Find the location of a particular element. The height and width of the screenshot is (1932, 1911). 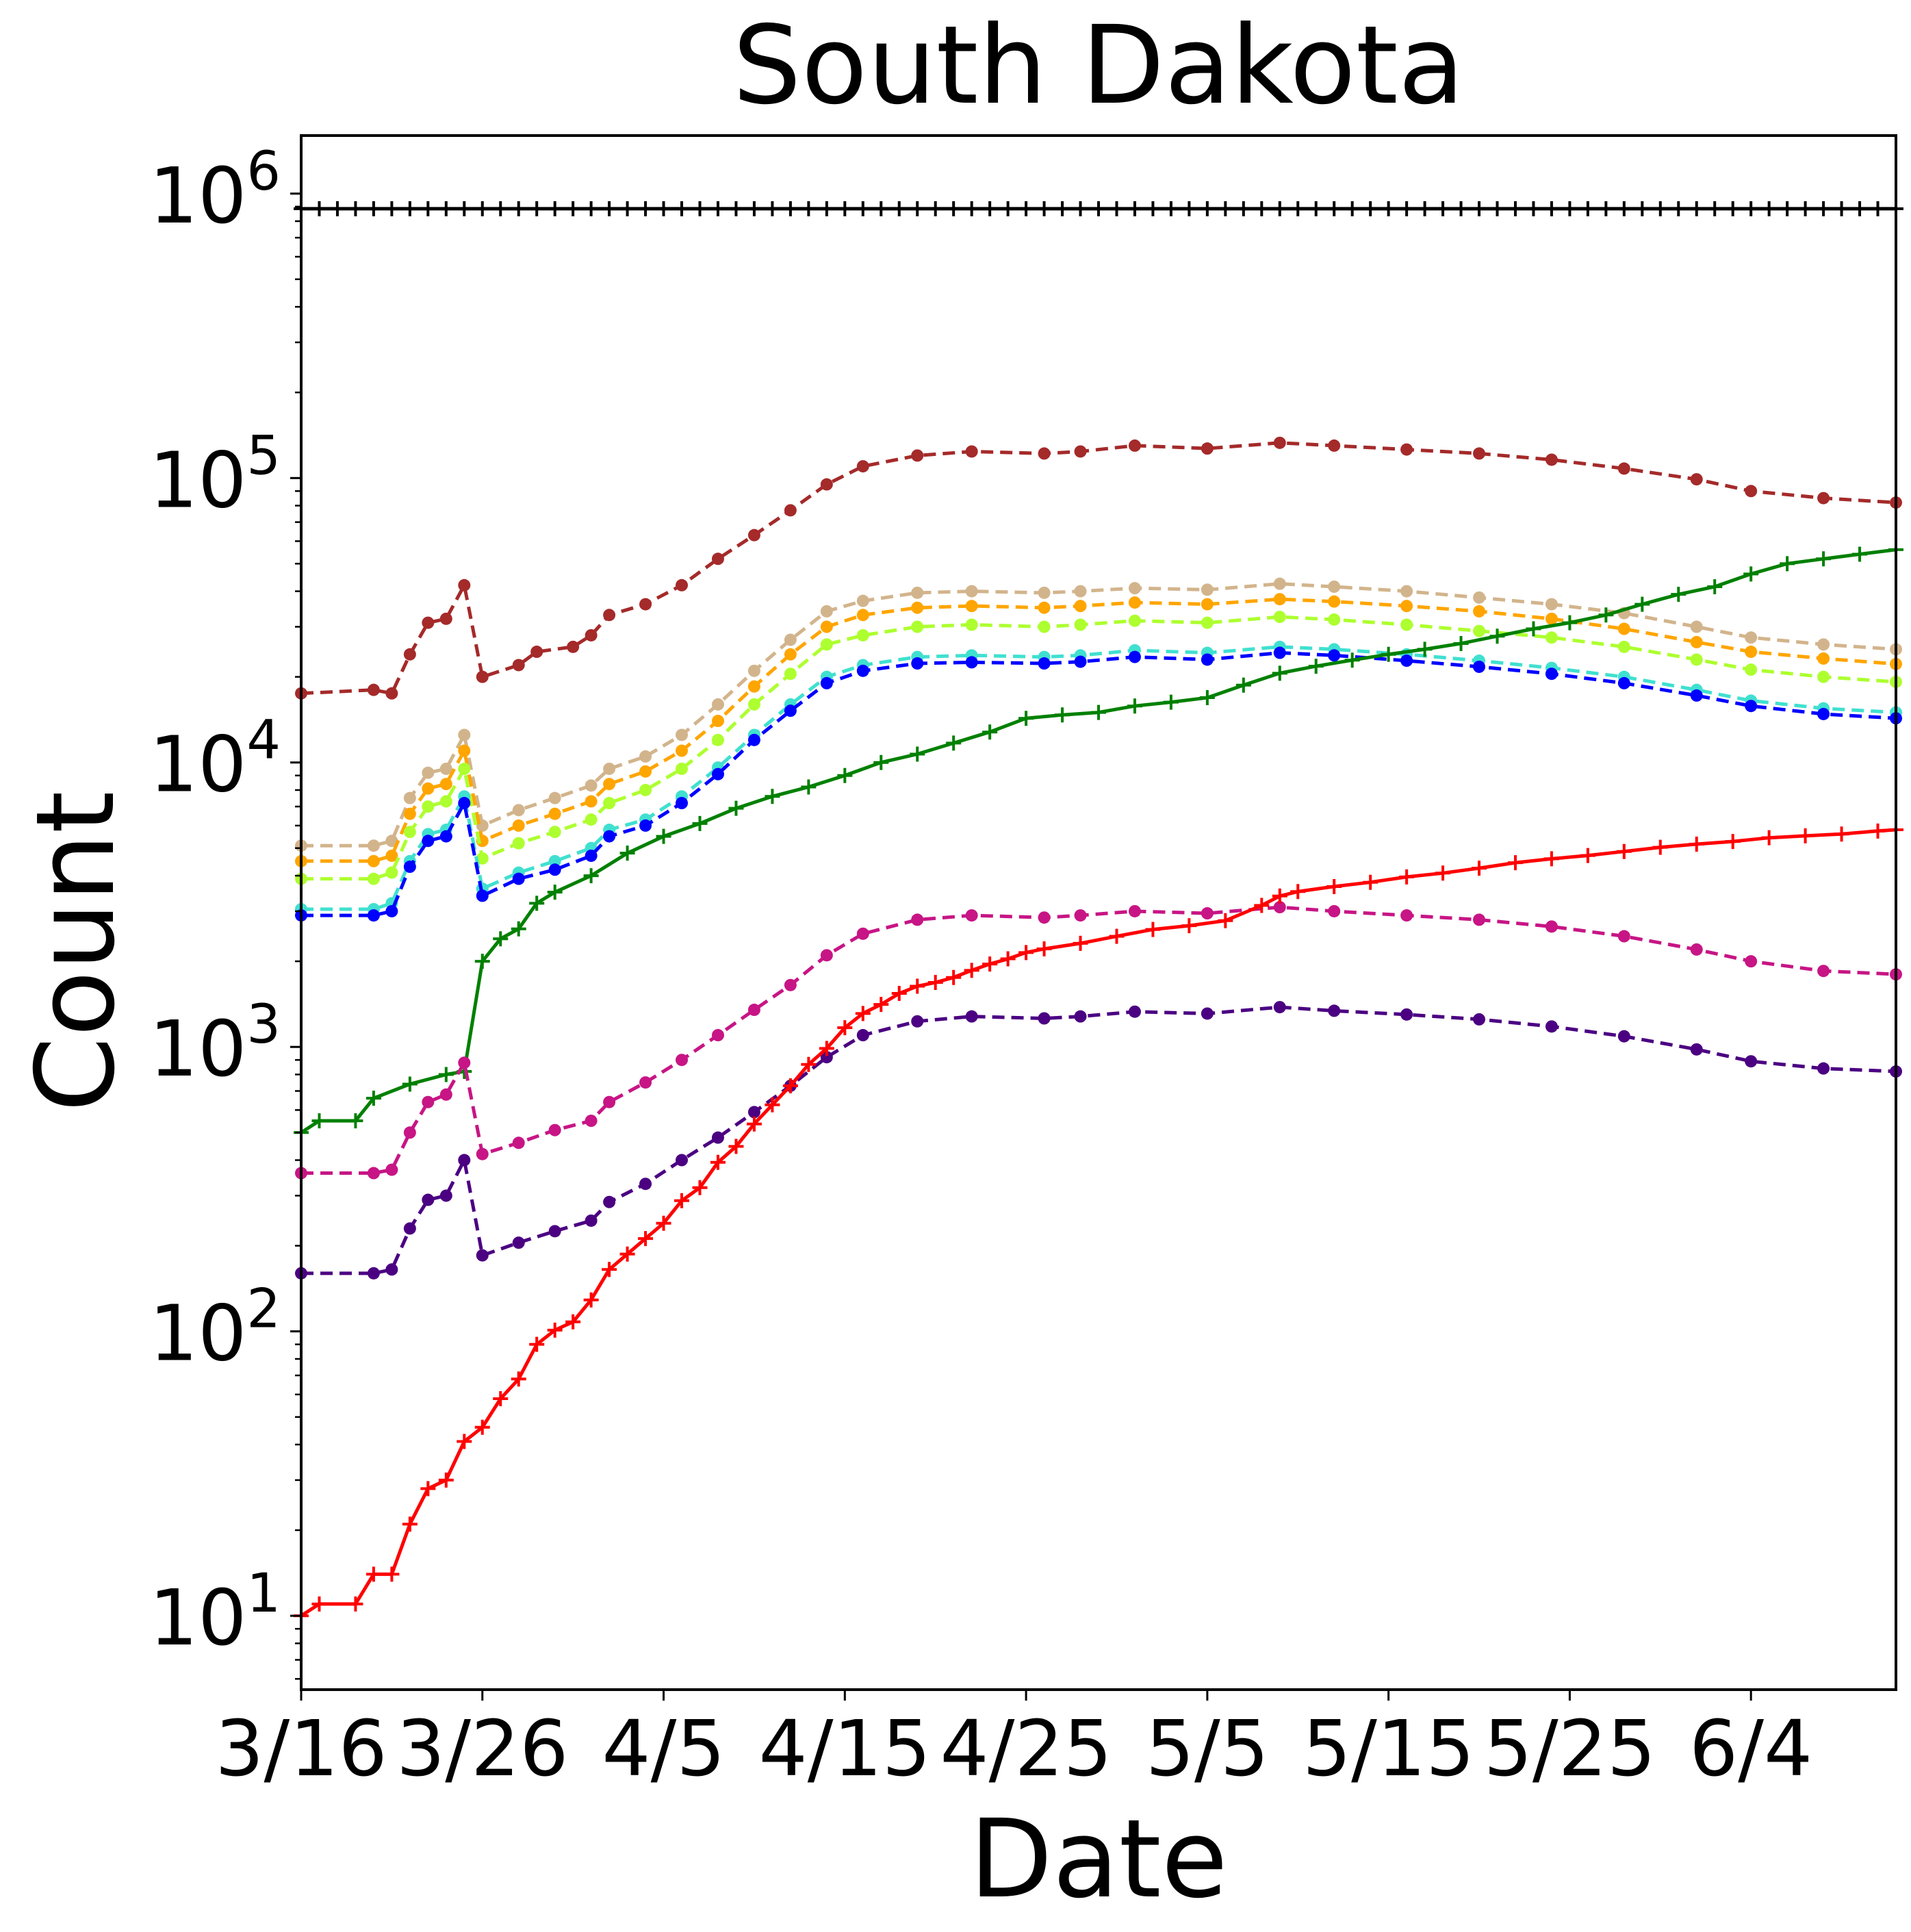

y-tick-label: 106 is located at coordinates (215, 191).